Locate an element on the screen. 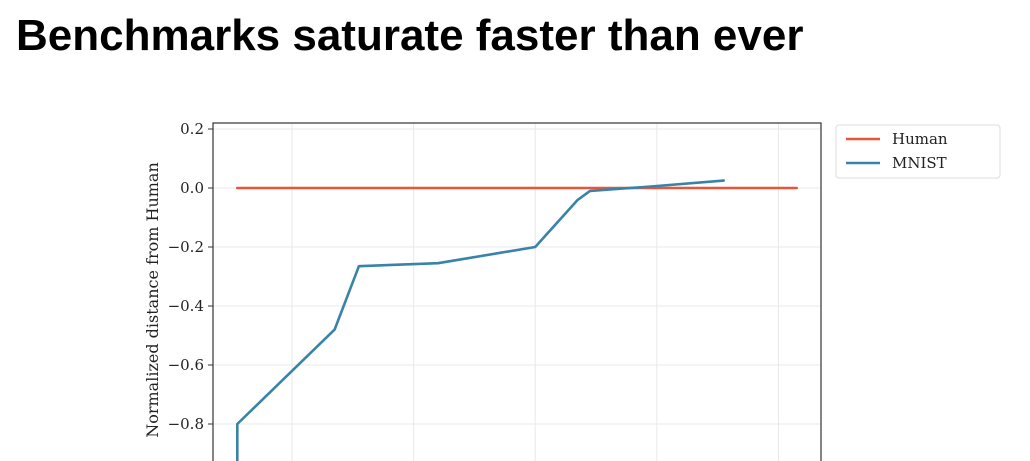  legend: Human MNIST is located at coordinates (918, 151).